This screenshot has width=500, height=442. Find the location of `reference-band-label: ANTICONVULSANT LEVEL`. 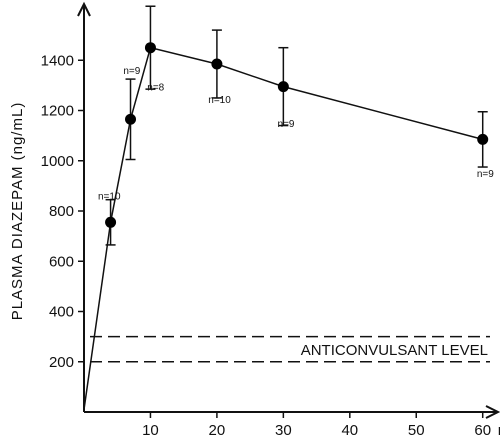

reference-band-label: ANTICONVULSANT LEVEL is located at coordinates (394, 350).